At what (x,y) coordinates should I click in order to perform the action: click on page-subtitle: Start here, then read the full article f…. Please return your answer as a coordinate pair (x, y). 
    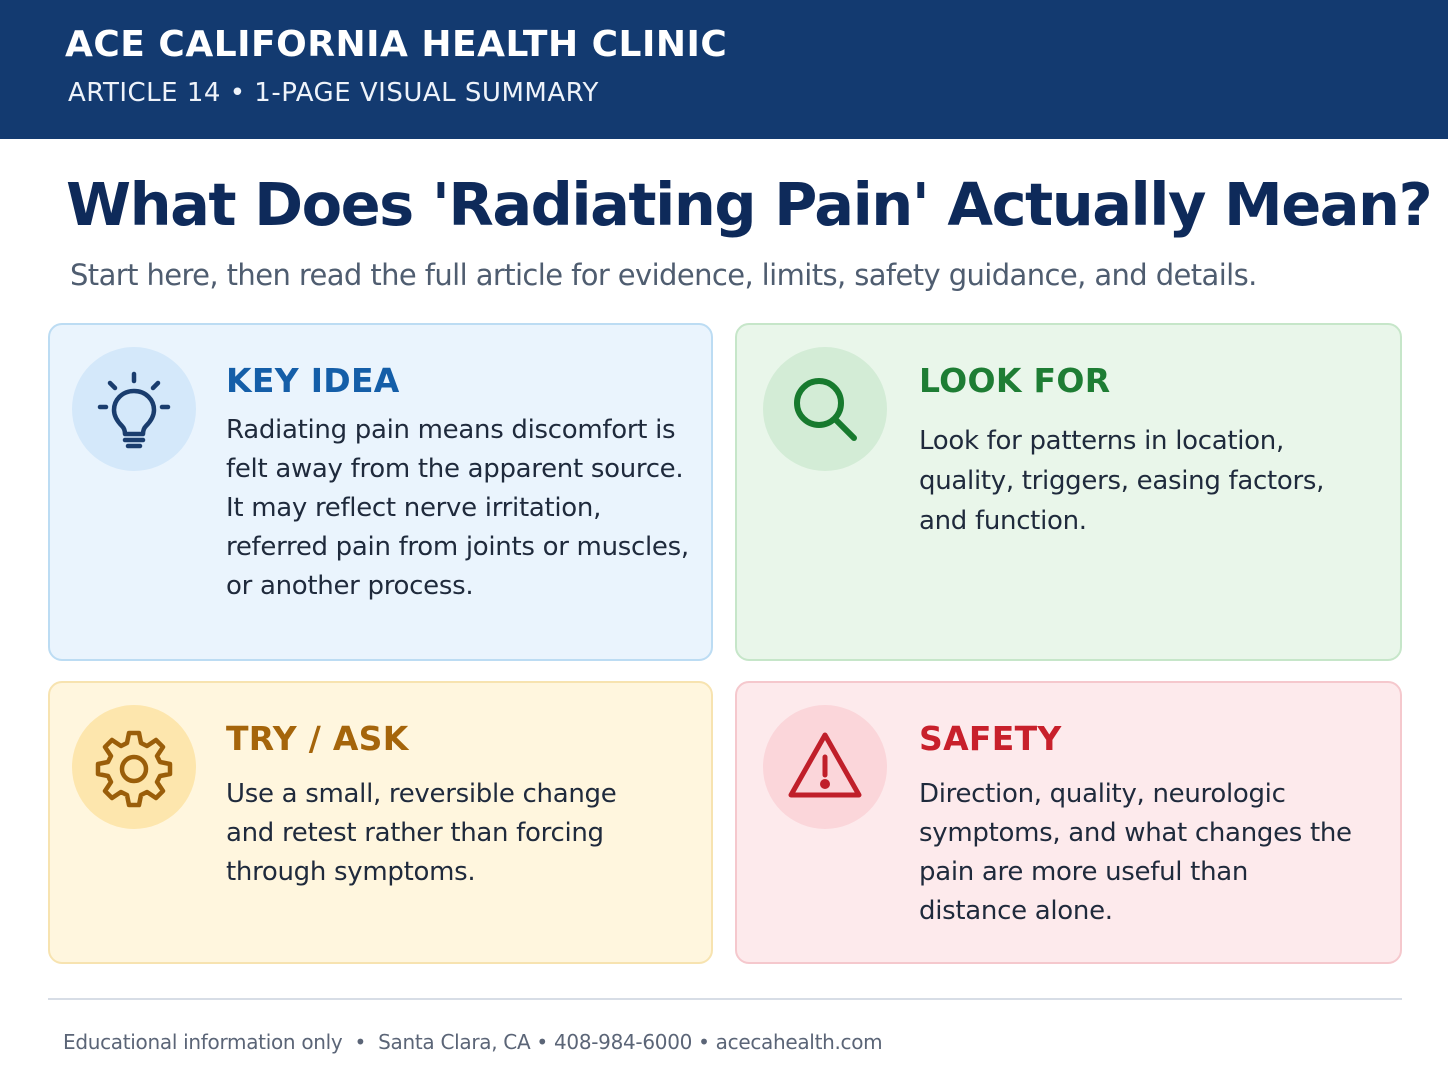
    Looking at the image, I should click on (663, 275).